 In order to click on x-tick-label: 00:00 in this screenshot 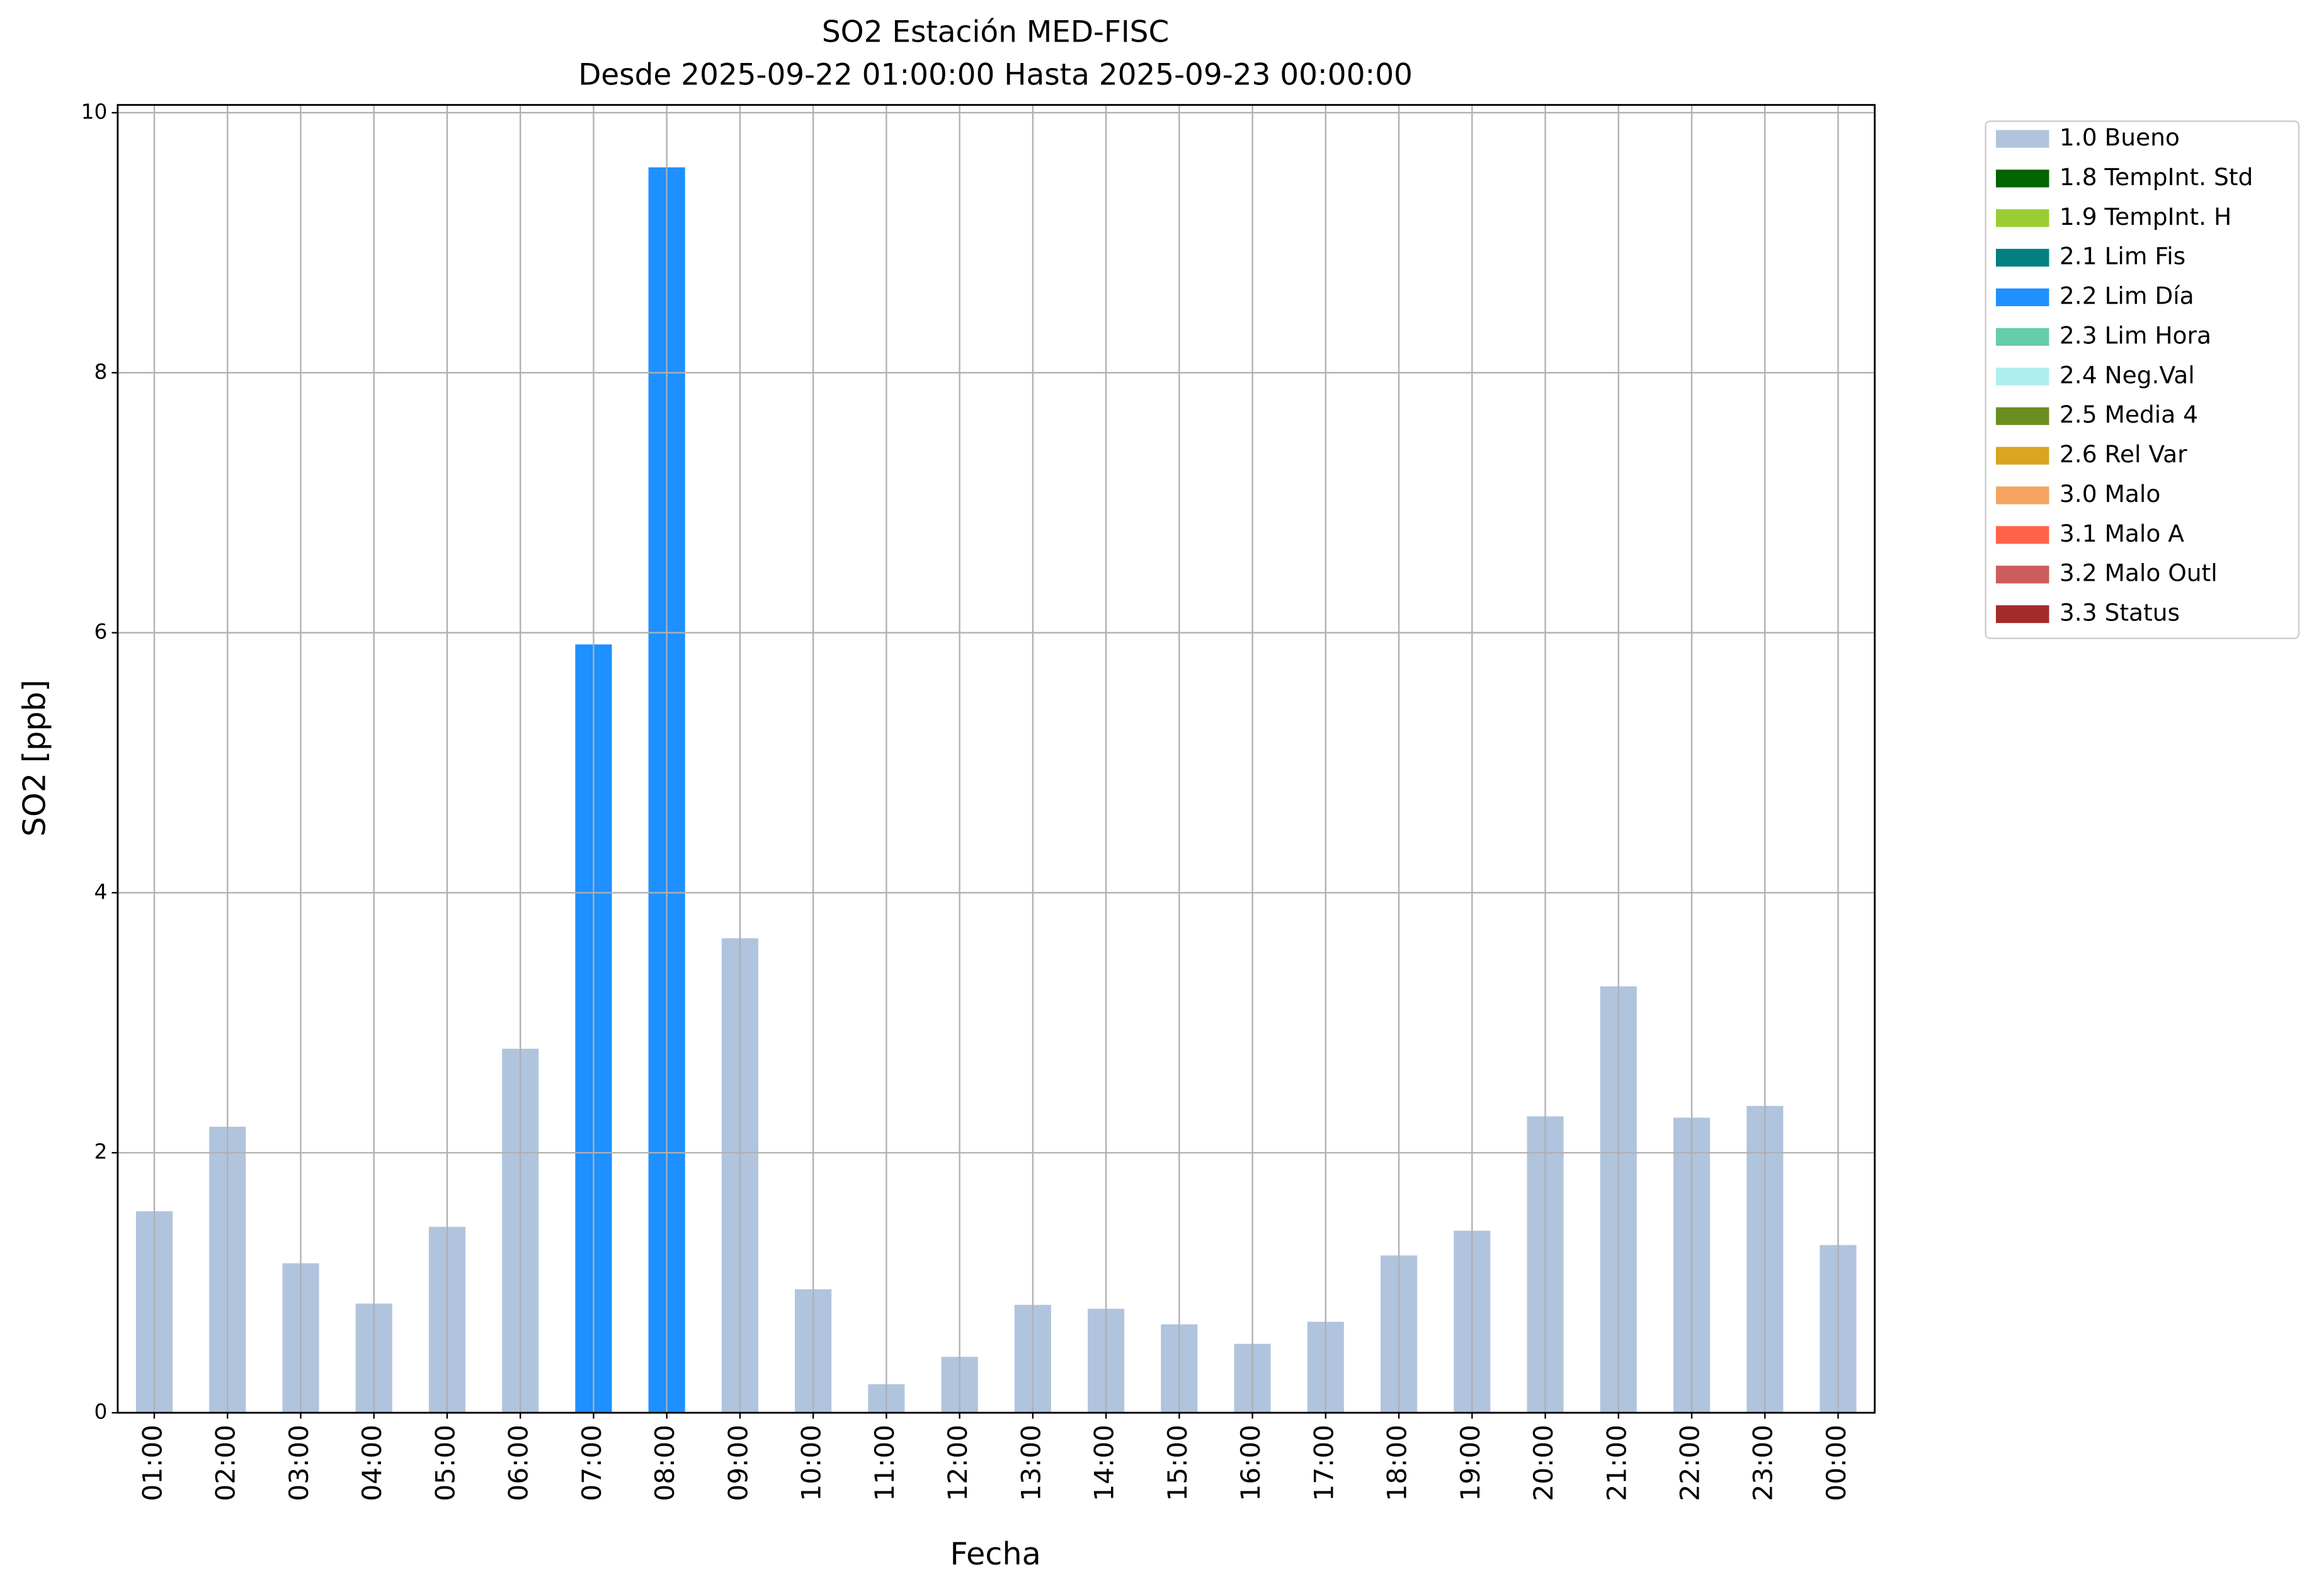, I will do `click(1836, 1463)`.